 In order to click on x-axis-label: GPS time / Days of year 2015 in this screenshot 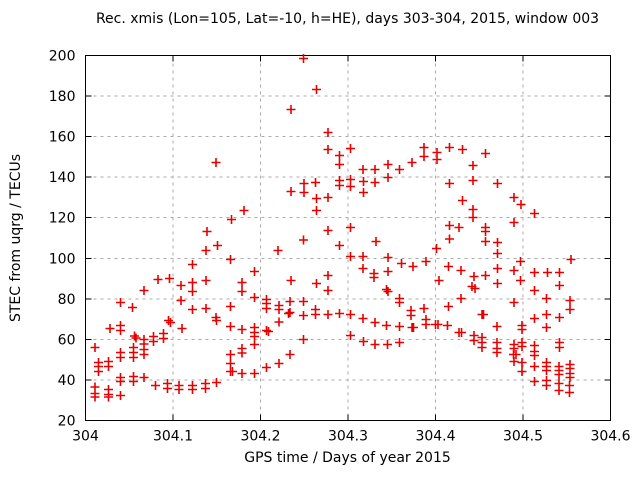, I will do `click(347, 458)`.